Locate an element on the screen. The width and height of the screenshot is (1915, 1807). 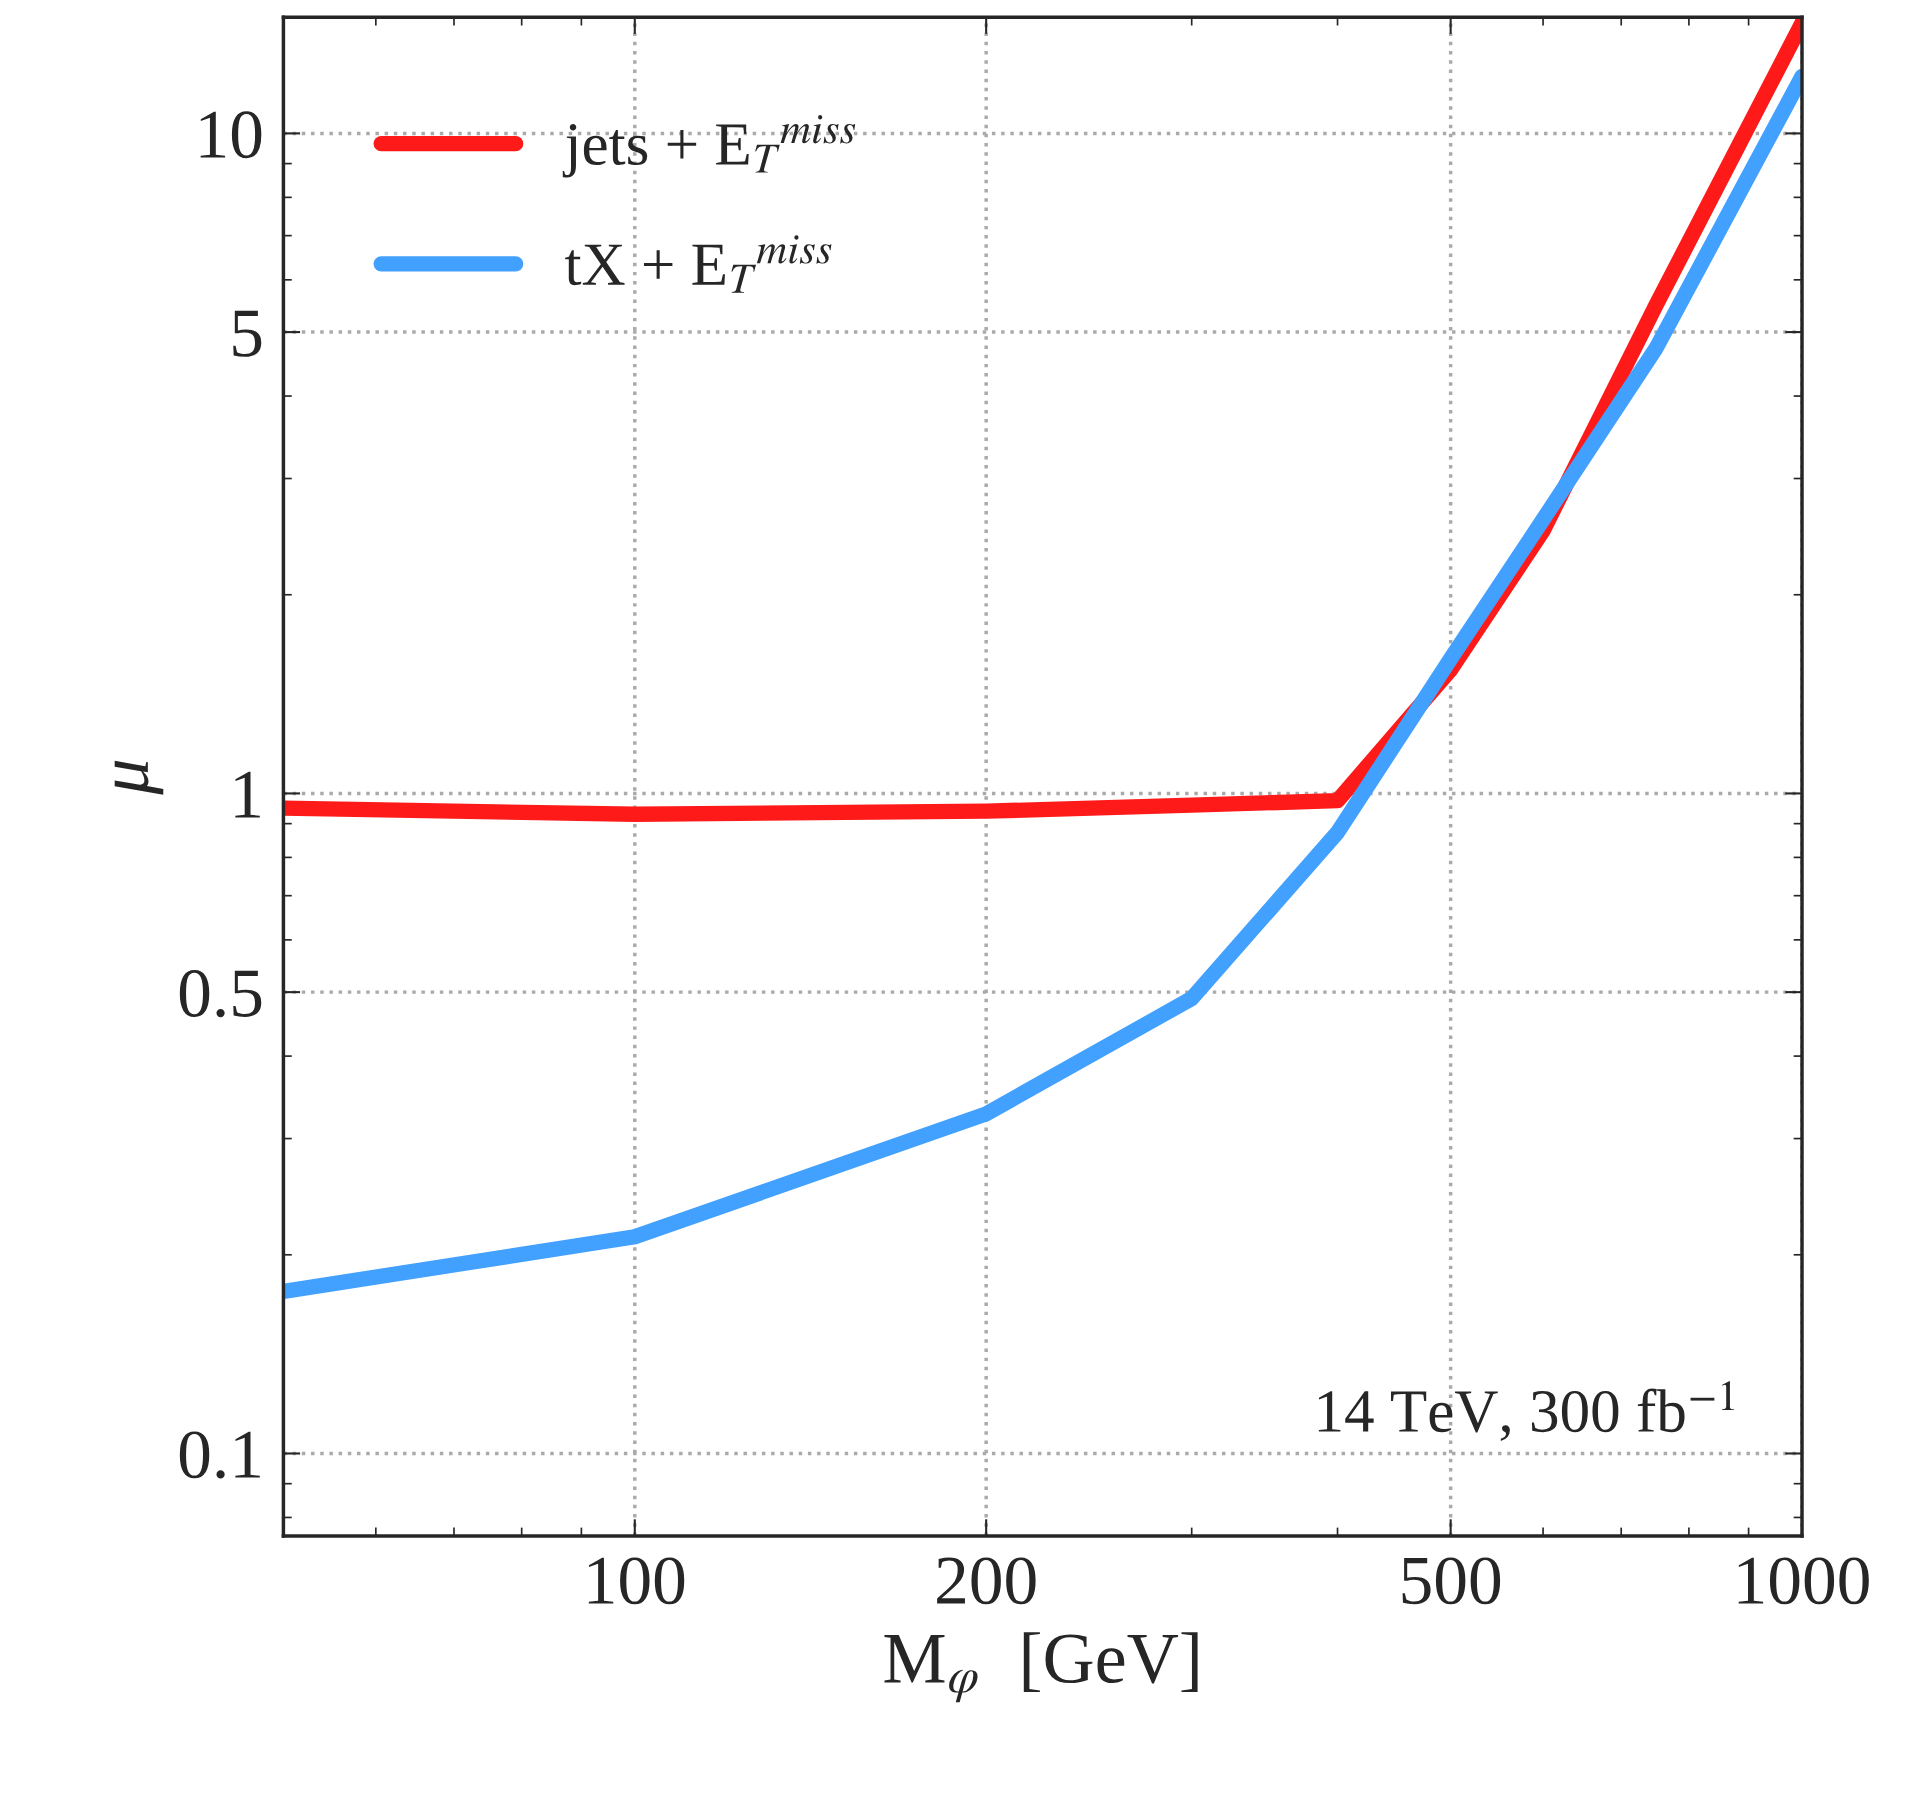
legend-label: tX + E$_{T}$$^{miss}$ is located at coordinates (698, 264).